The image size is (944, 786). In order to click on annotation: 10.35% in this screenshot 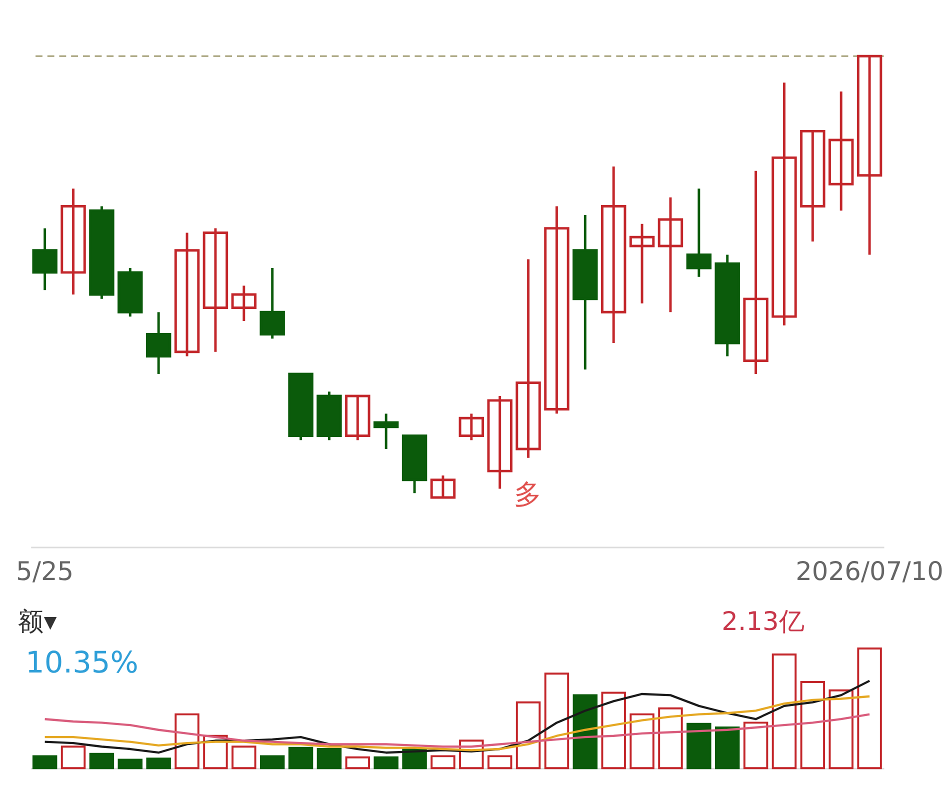, I will do `click(81, 662)`.